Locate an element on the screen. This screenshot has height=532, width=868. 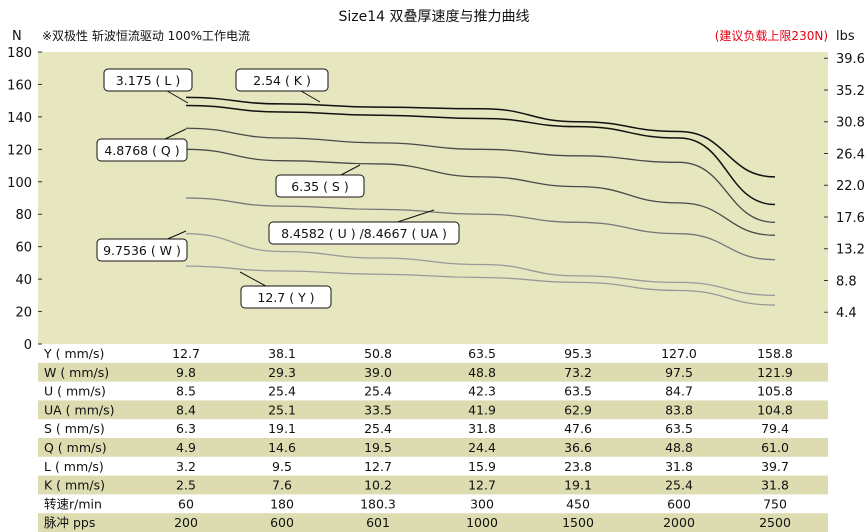
series-label: 3.175 ( L ) is located at coordinates (148, 80).